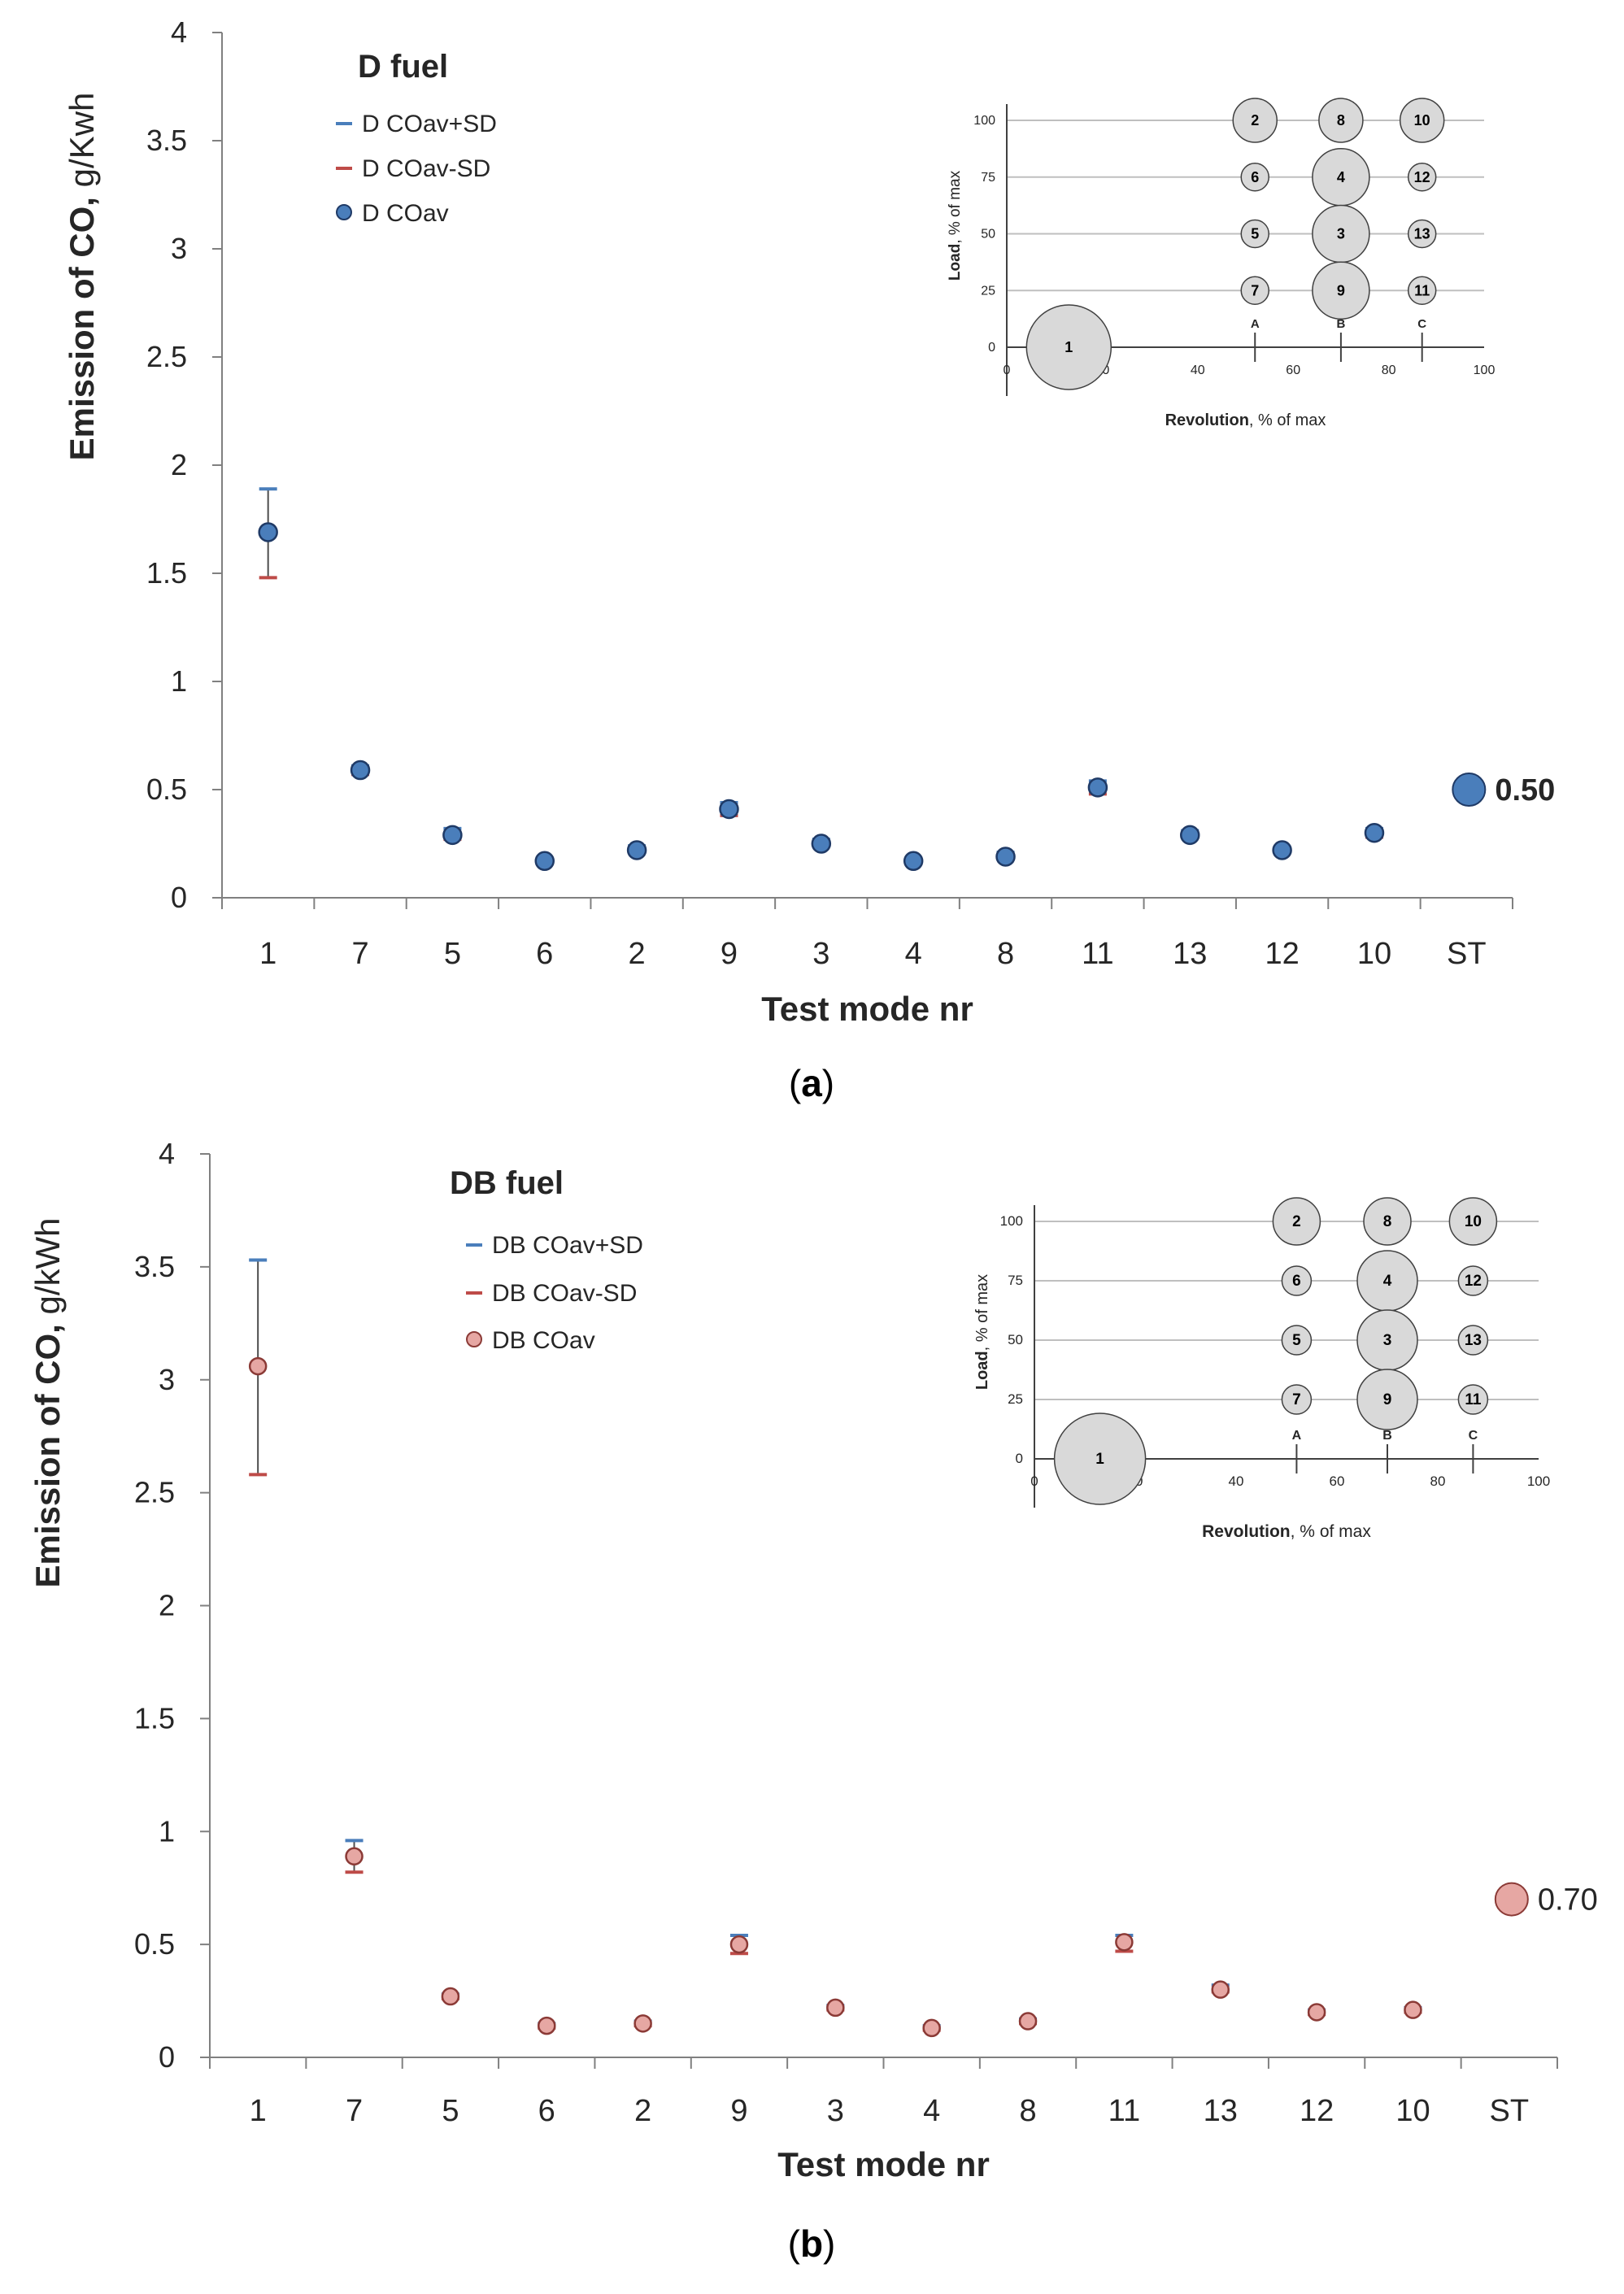 The image size is (1624, 2294). What do you see at coordinates (167, 1153) in the screenshot?
I see `y-tick-label: 4` at bounding box center [167, 1153].